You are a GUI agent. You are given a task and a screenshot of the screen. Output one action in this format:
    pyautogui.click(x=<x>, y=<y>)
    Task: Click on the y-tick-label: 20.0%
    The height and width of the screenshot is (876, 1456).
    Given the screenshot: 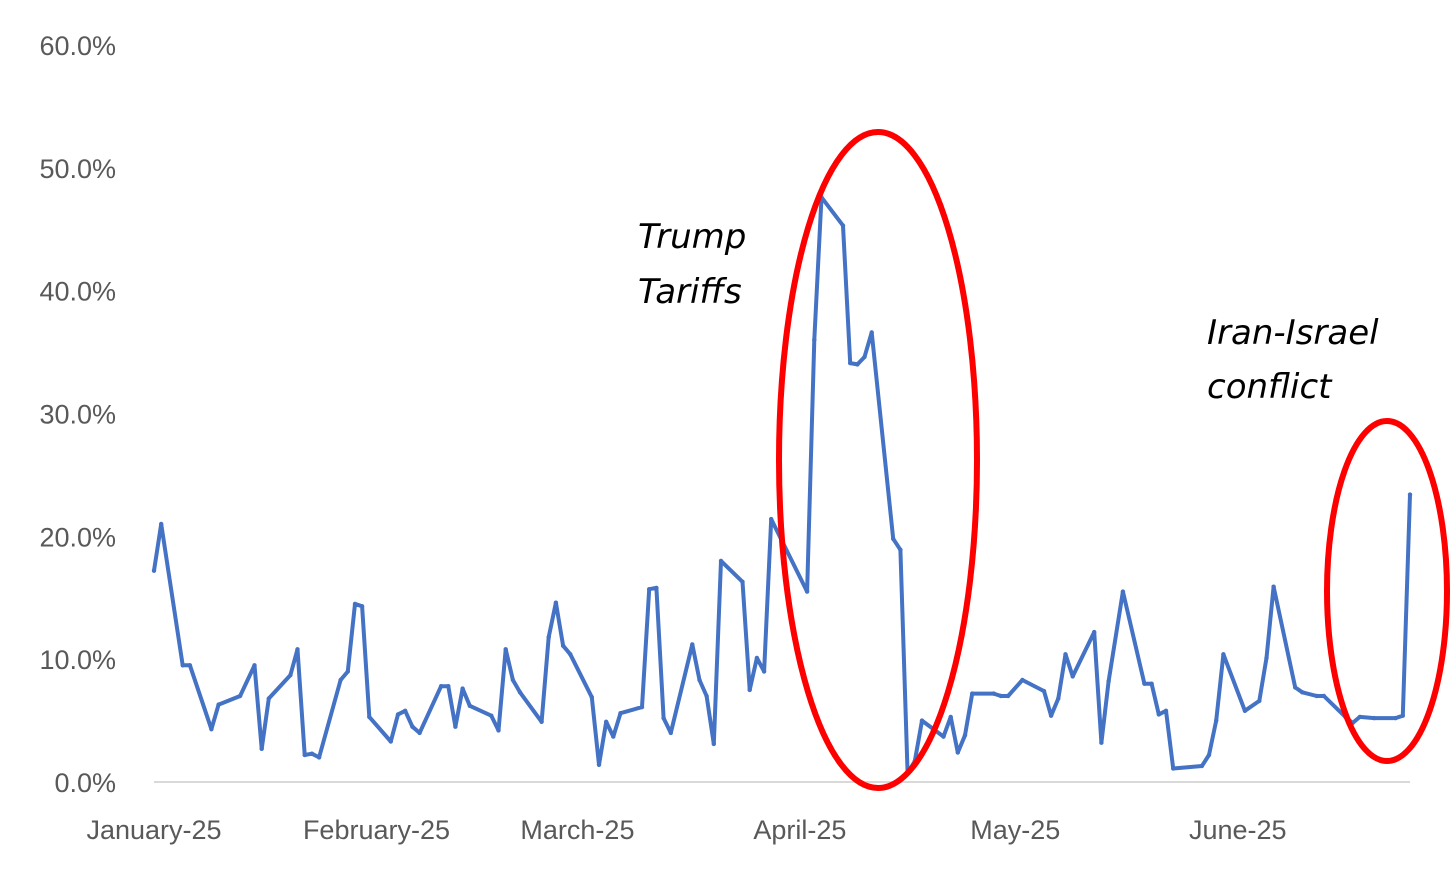 What is the action you would take?
    pyautogui.click(x=77, y=537)
    